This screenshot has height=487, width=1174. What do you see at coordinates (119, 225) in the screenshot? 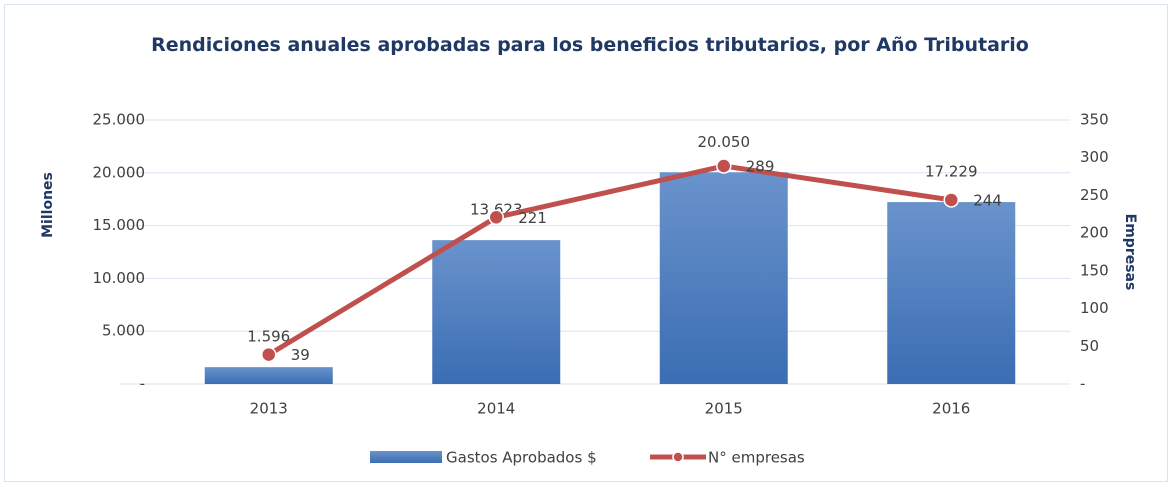
I see `y-tick-label: 15.000` at bounding box center [119, 225].